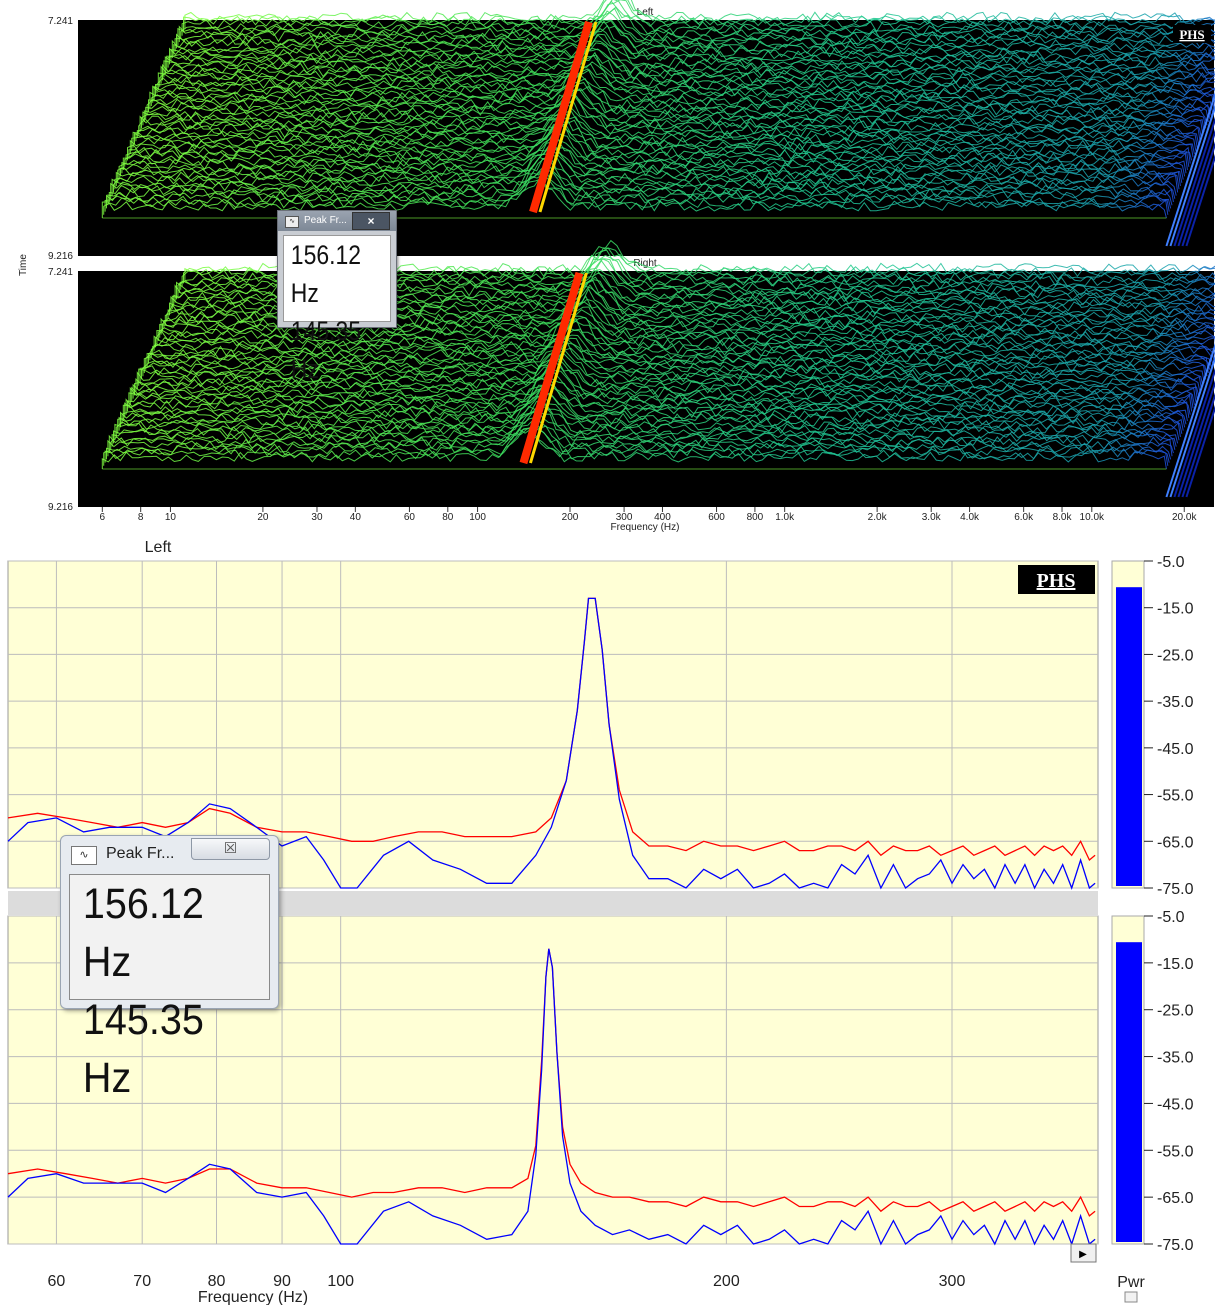 Image resolution: width=1215 pixels, height=1305 pixels. Describe the element at coordinates (230, 849) in the screenshot. I see `close-button-large: ☒` at that location.